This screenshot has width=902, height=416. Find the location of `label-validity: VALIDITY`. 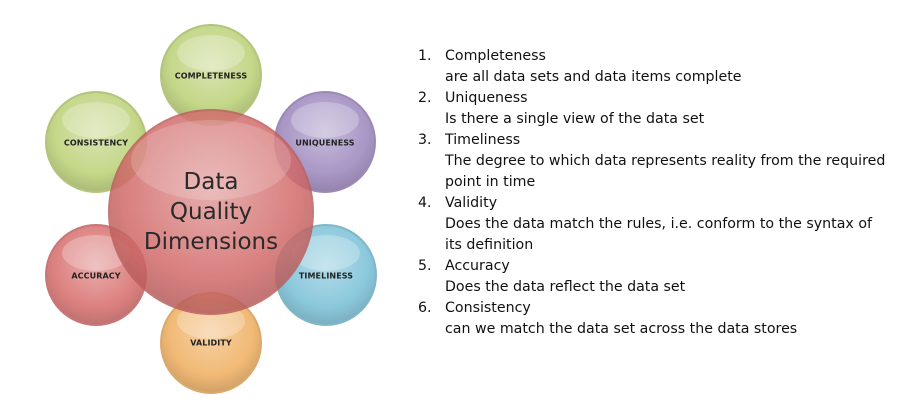

label-validity: VALIDITY is located at coordinates (211, 343).